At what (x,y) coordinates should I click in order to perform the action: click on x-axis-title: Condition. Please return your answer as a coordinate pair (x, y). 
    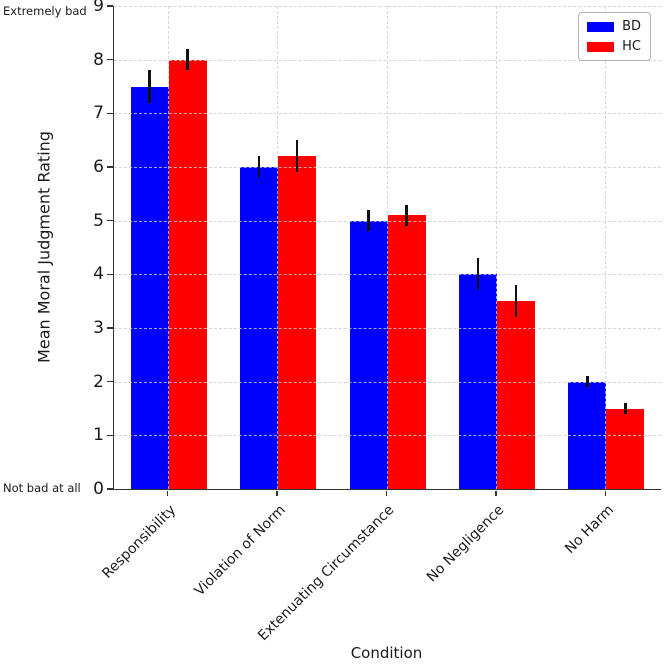
    Looking at the image, I should click on (386, 653).